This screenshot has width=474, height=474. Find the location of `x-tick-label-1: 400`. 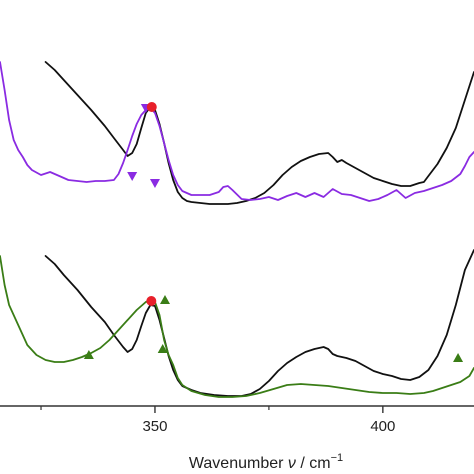

x-tick-label-1: 400 is located at coordinates (382, 426).